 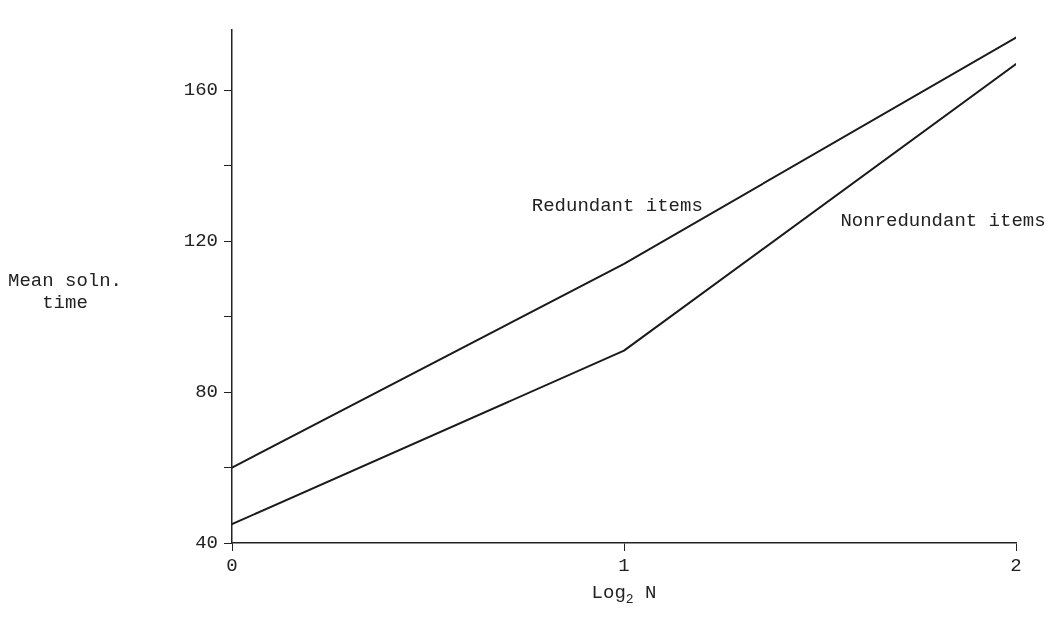 What do you see at coordinates (200, 90) in the screenshot?
I see `y-tick-label: 160` at bounding box center [200, 90].